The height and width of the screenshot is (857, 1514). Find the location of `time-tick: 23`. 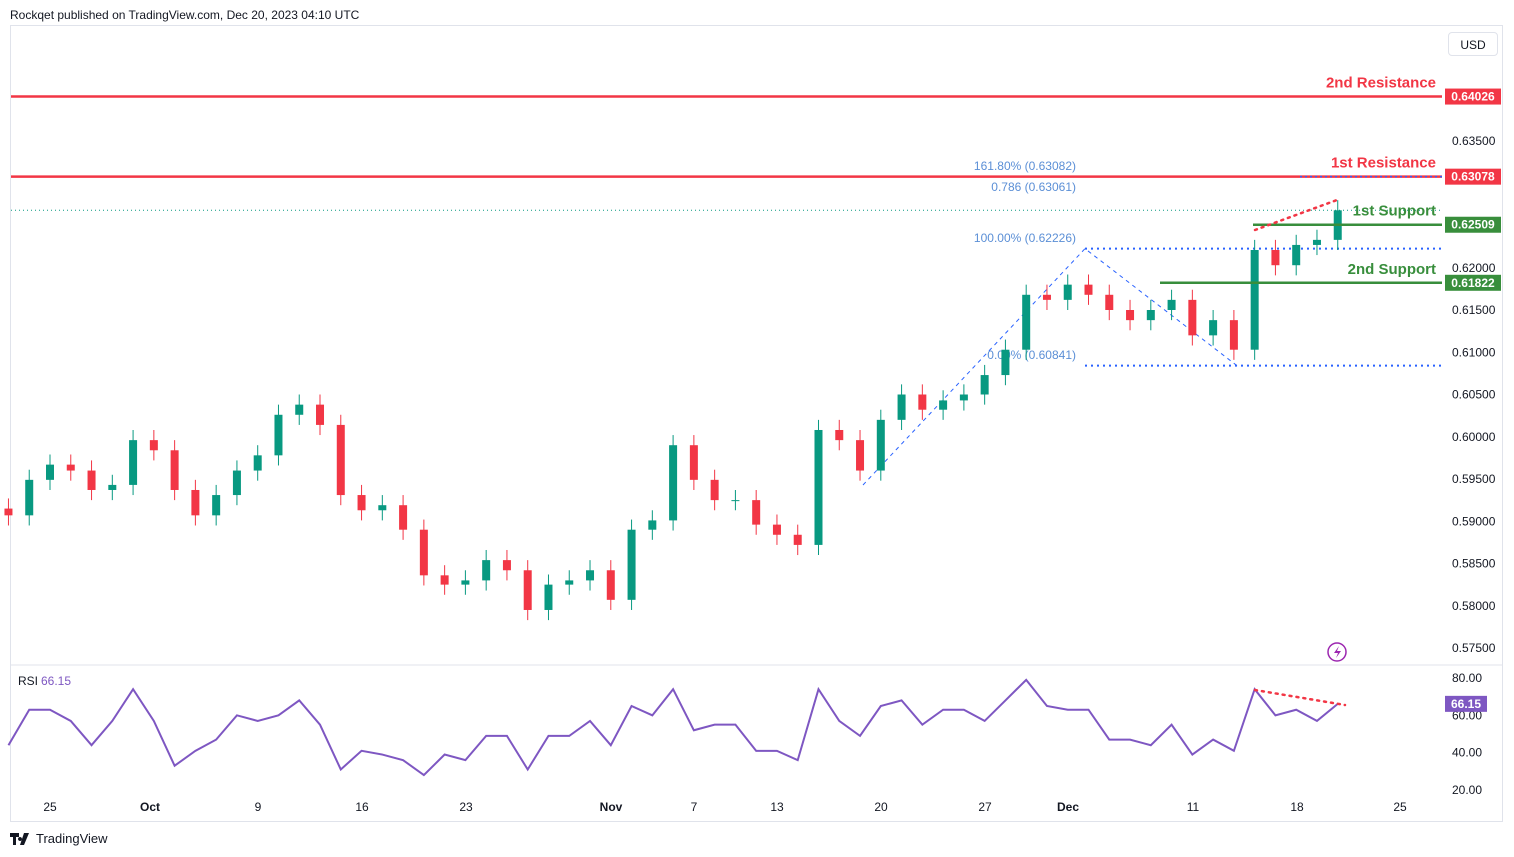

time-tick: 23 is located at coordinates (466, 807).